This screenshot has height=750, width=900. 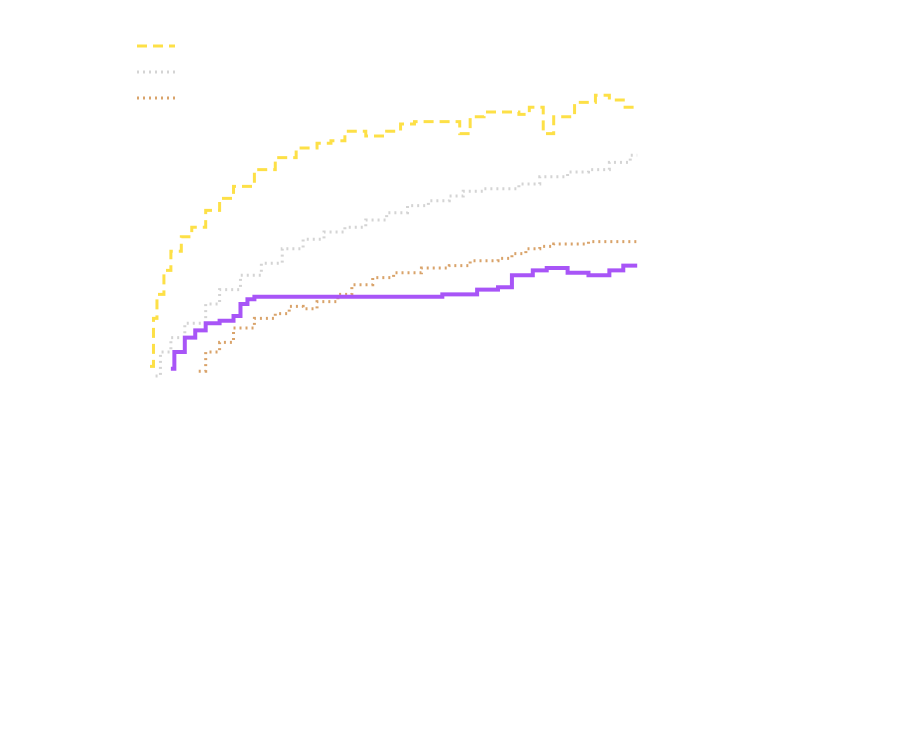 I want to click on legend, so click(x=156, y=72).